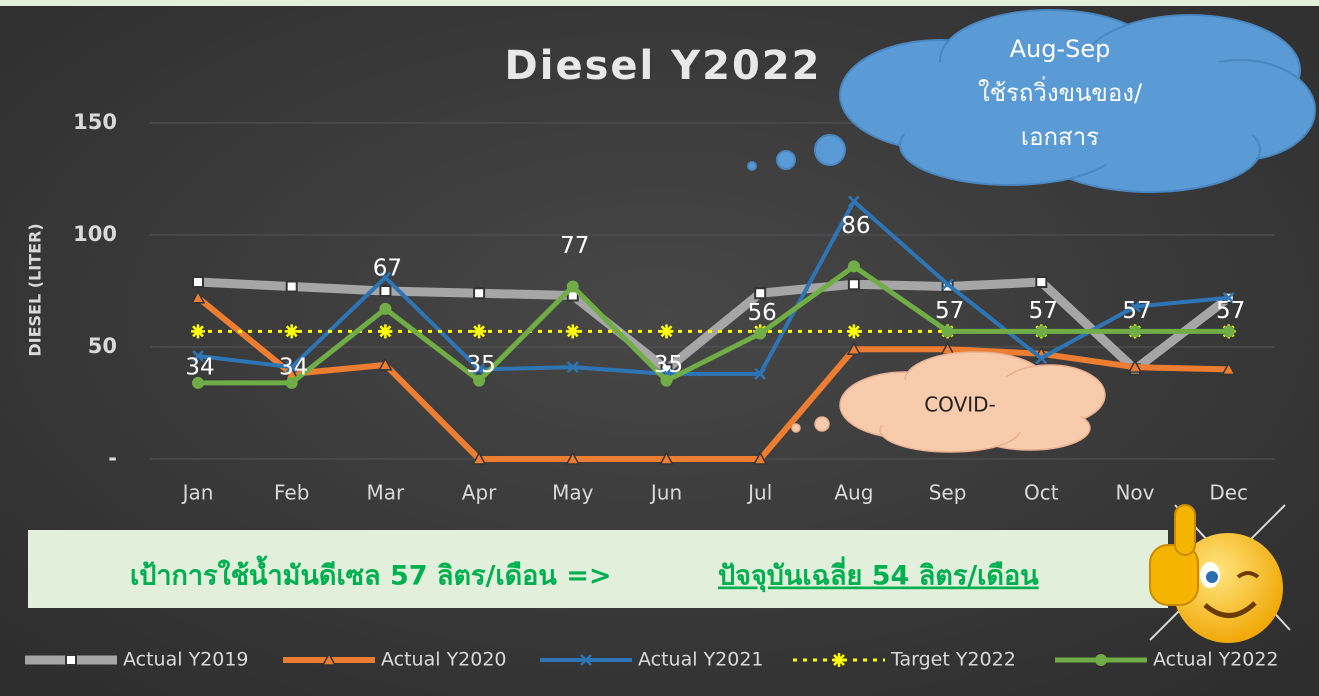  Describe the element at coordinates (1060, 49) in the screenshot. I see `cloud-text: Aug-Sep` at that location.